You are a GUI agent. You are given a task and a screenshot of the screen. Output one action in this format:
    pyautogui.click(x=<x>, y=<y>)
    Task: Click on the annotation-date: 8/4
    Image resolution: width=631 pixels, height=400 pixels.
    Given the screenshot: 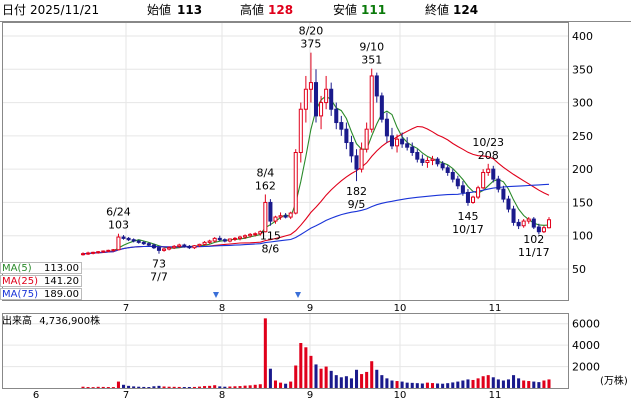 What is the action you would take?
    pyautogui.click(x=265, y=172)
    